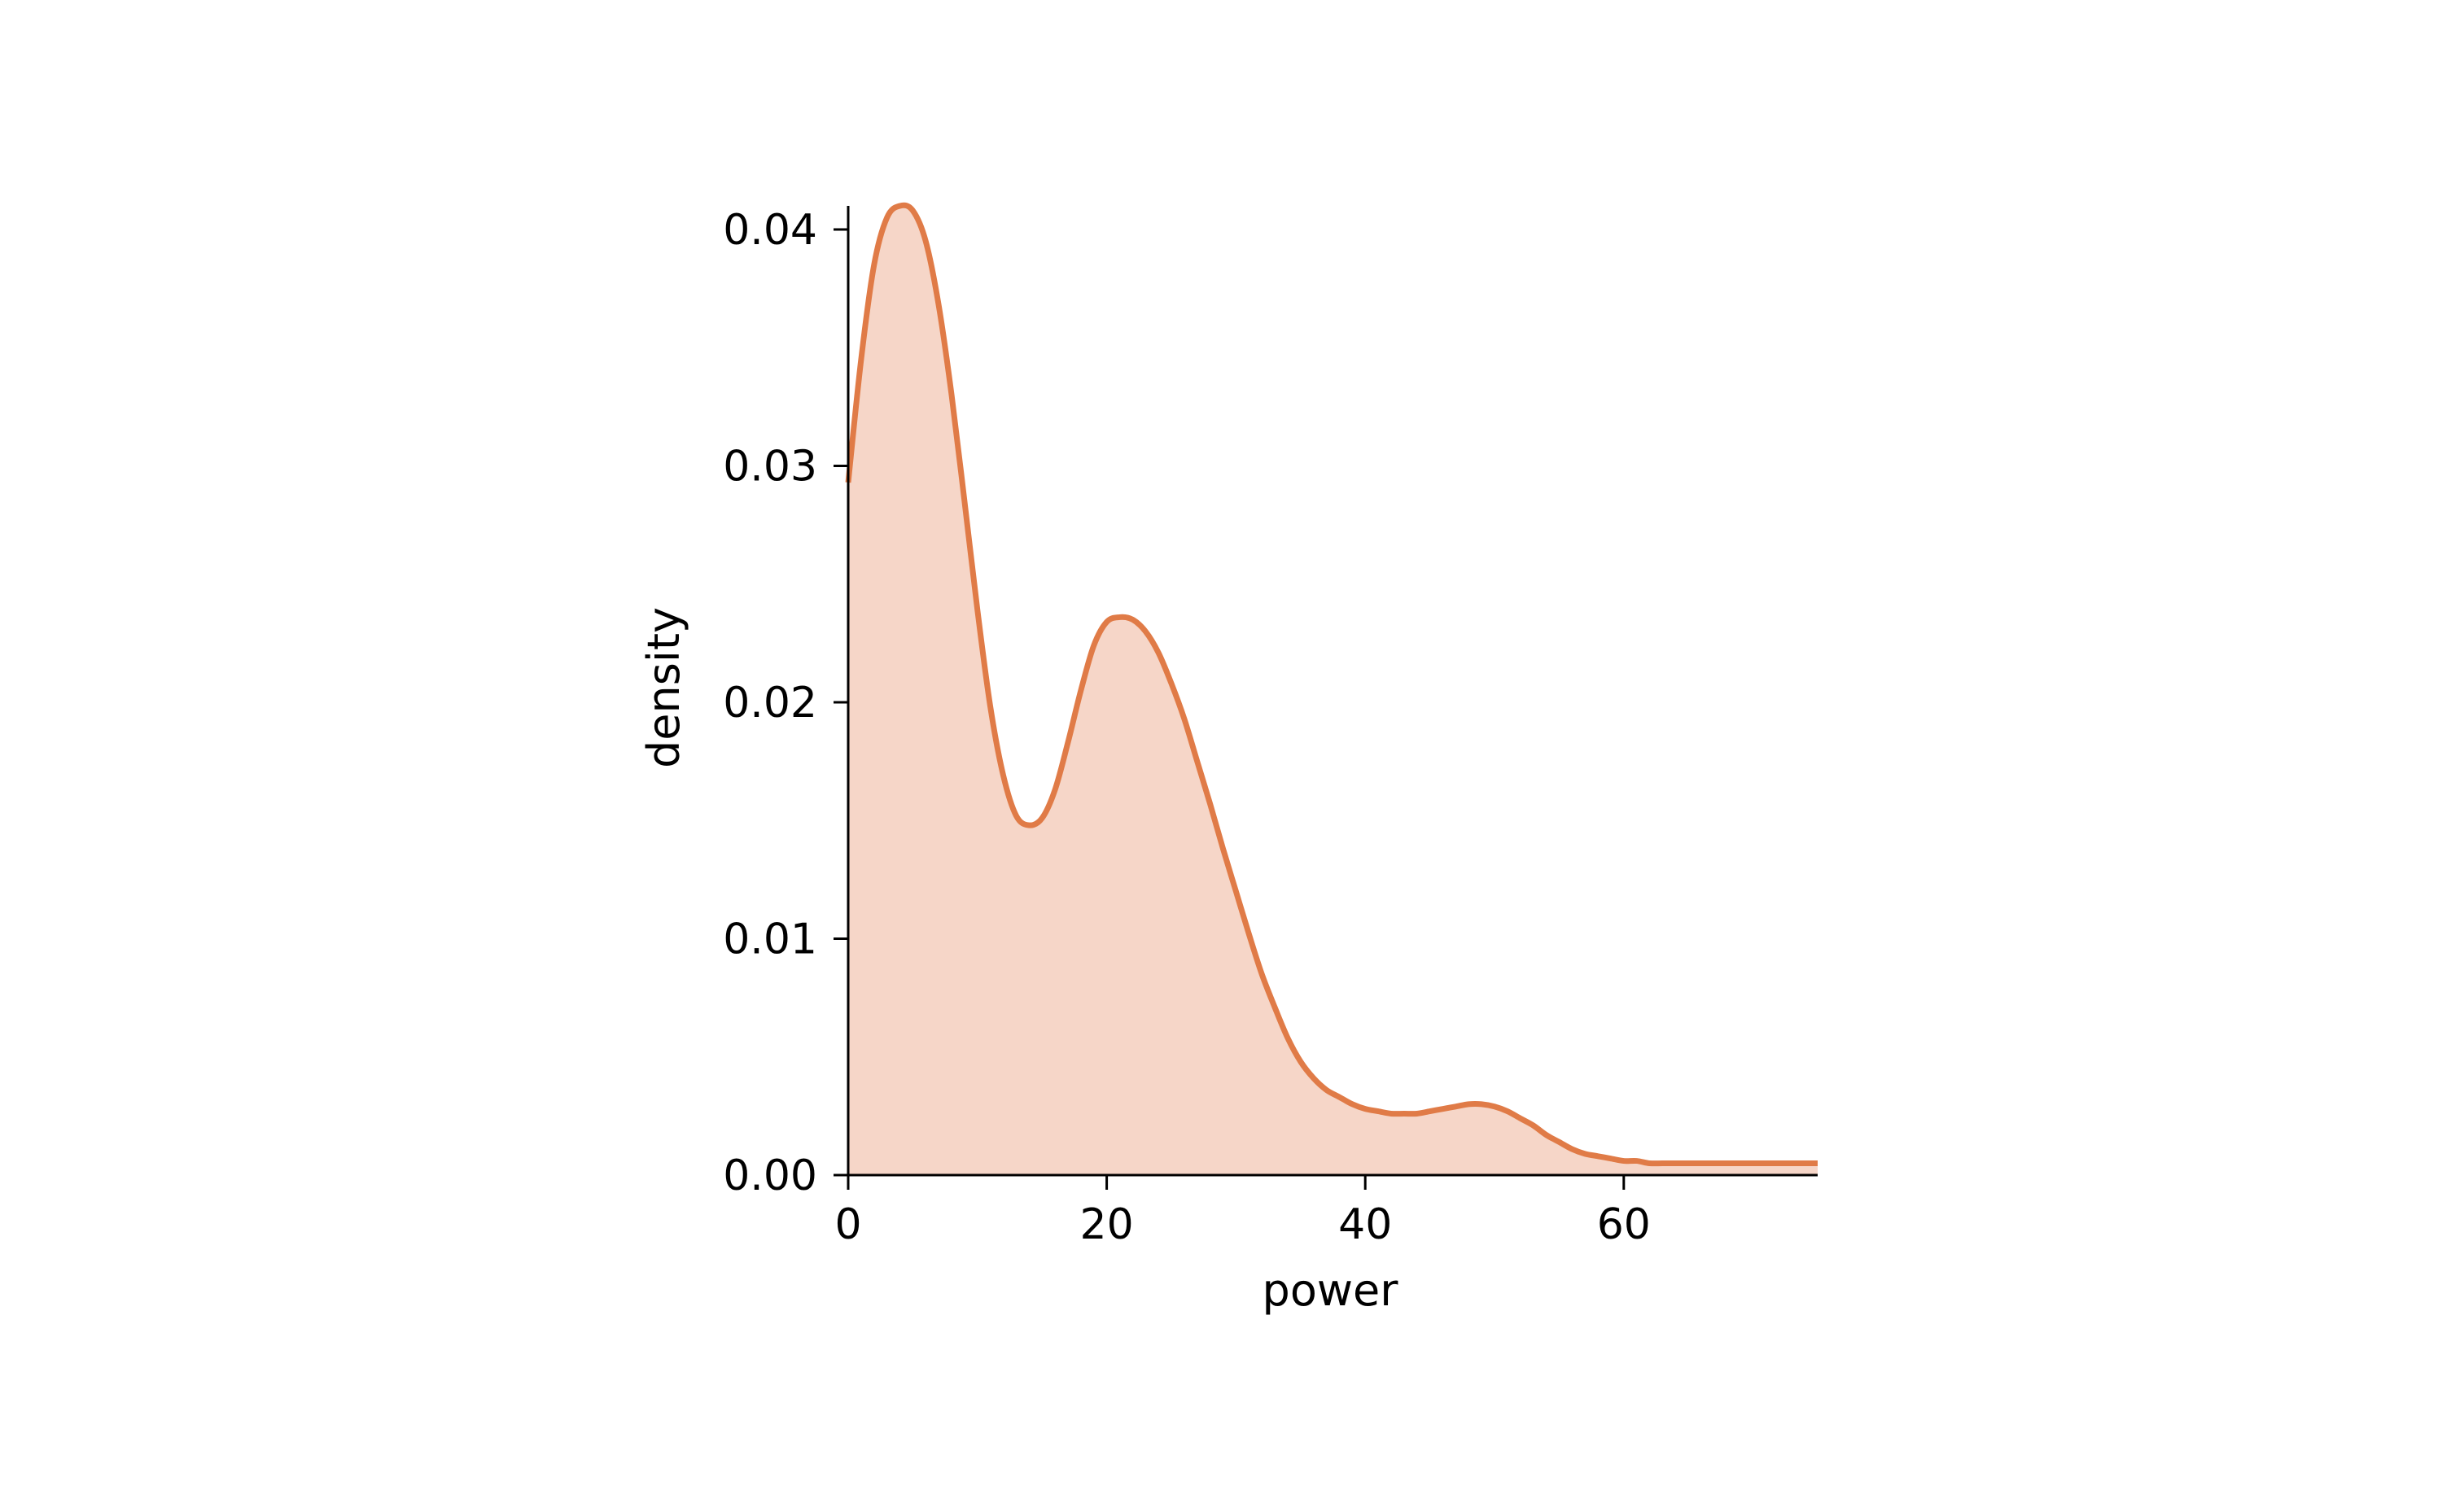 The image size is (2442, 1512). What do you see at coordinates (1107, 1224) in the screenshot?
I see `x-tick-label: 20` at bounding box center [1107, 1224].